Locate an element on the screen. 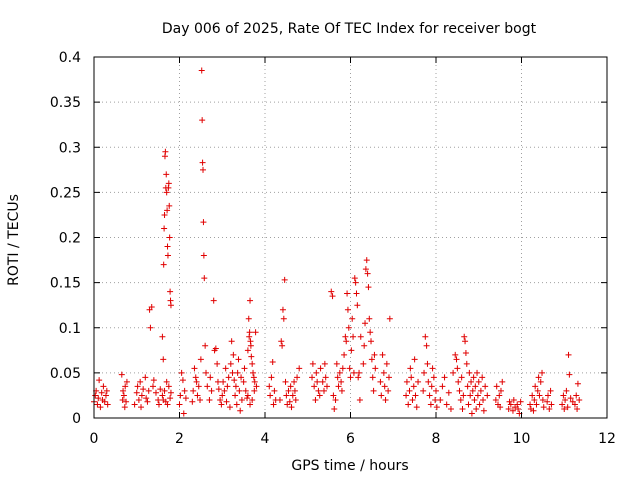 This screenshot has width=640, height=480. x-tick-label: 2 is located at coordinates (179, 439).